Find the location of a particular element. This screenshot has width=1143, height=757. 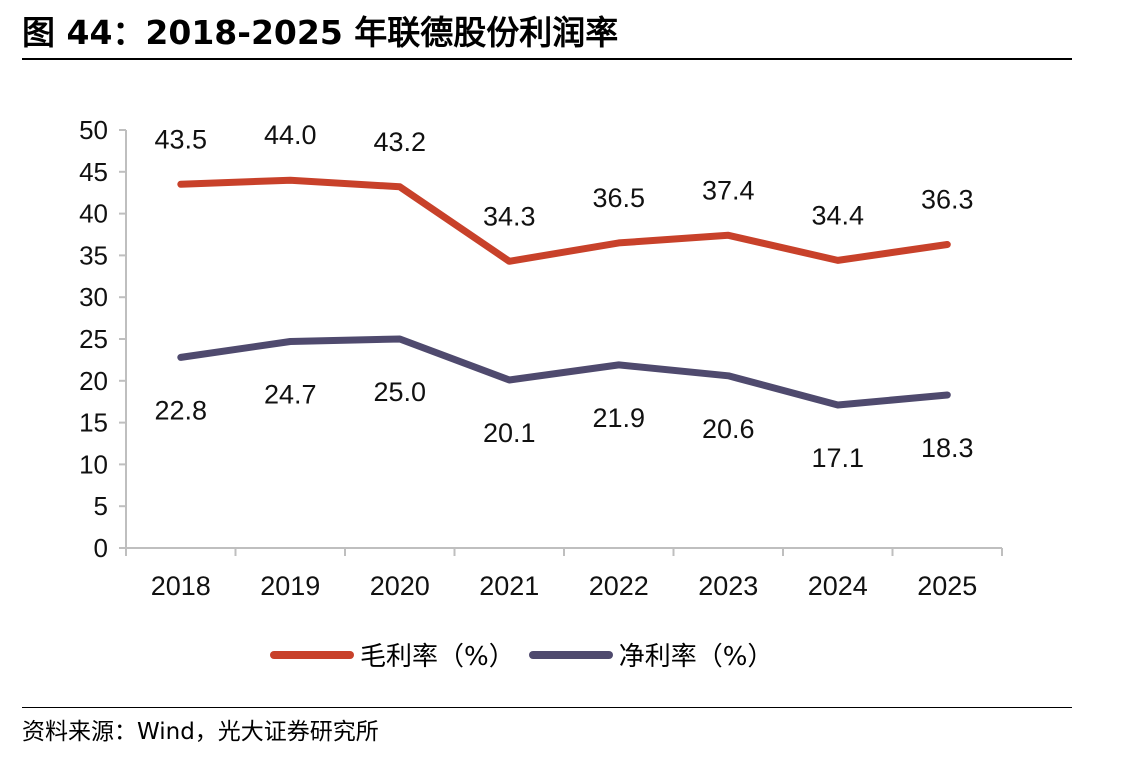

y-tick-label: 0 is located at coordinates (101, 548).